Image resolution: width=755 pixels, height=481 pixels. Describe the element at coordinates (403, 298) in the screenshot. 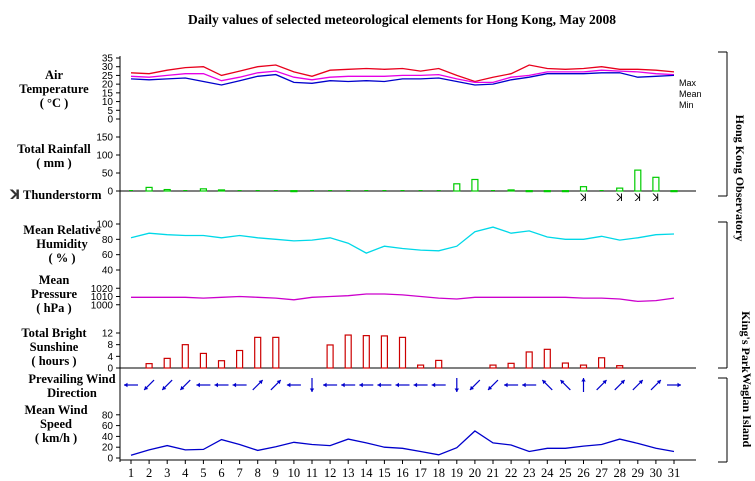

I see `pressure-line` at that location.